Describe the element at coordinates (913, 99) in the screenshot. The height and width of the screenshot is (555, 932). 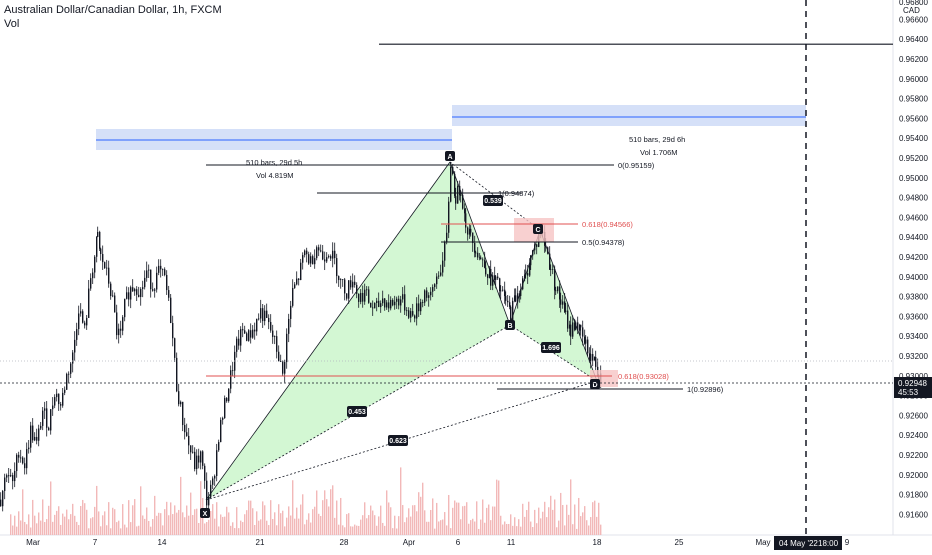
I see `y-tick-label: 0.95800` at that location.